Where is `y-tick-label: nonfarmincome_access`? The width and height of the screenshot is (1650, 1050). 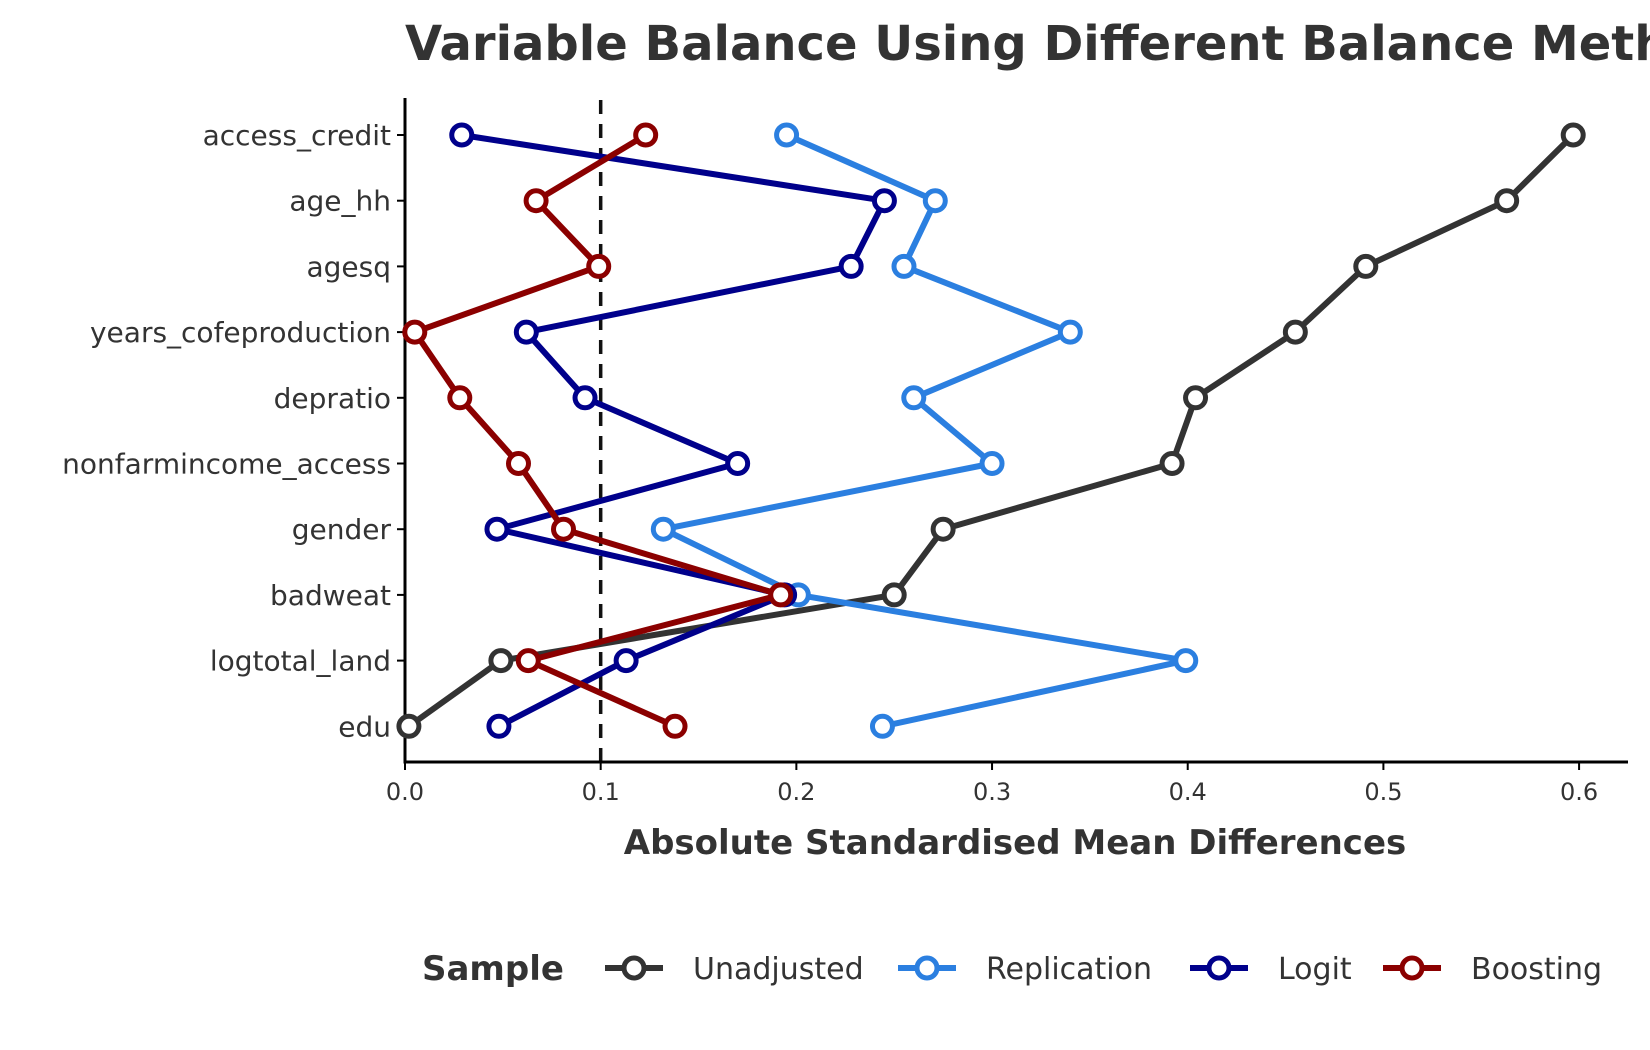
y-tick-label: nonfarmincome_access is located at coordinates (226, 464).